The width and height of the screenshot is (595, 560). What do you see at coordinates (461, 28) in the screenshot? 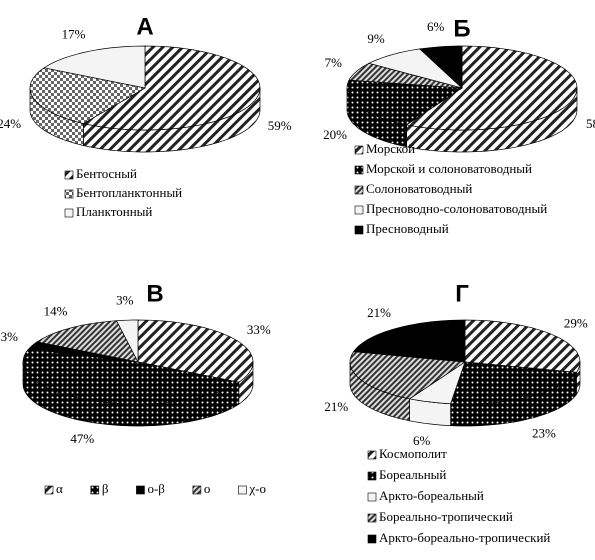
I see `chart-title: Б` at bounding box center [461, 28].